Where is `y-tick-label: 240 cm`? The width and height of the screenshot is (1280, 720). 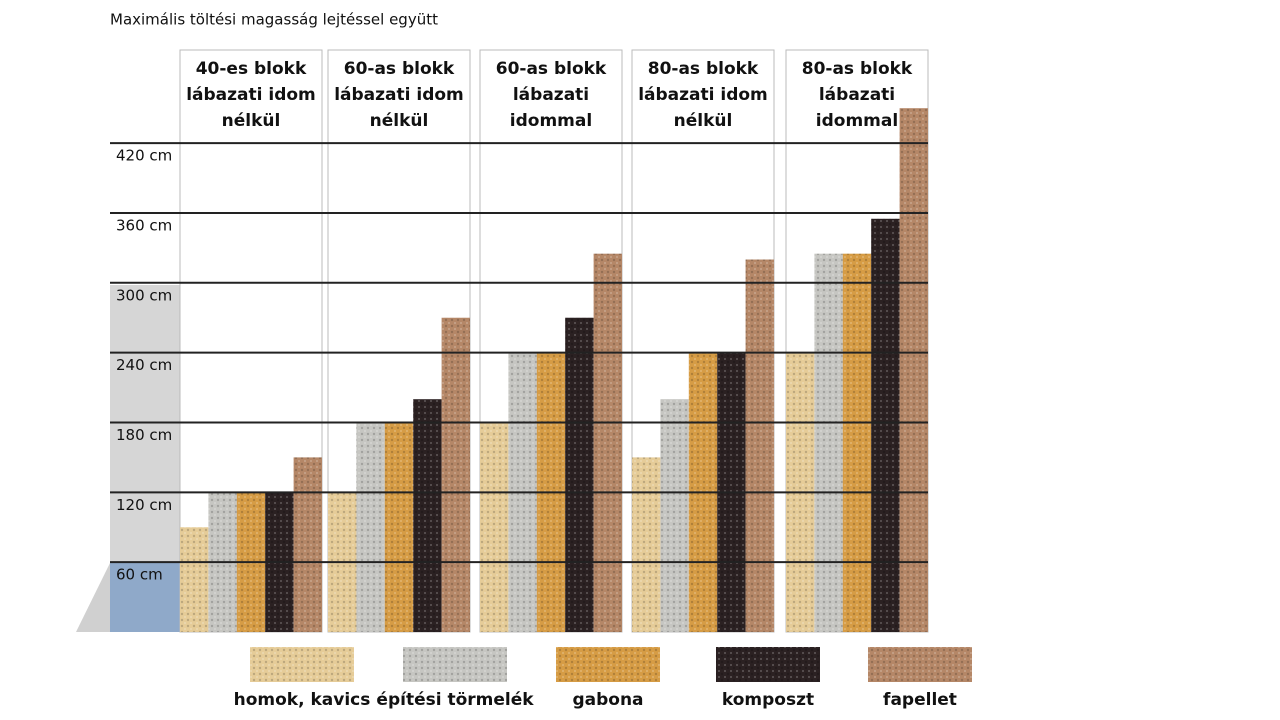
y-tick-label: 240 cm is located at coordinates (144, 365).